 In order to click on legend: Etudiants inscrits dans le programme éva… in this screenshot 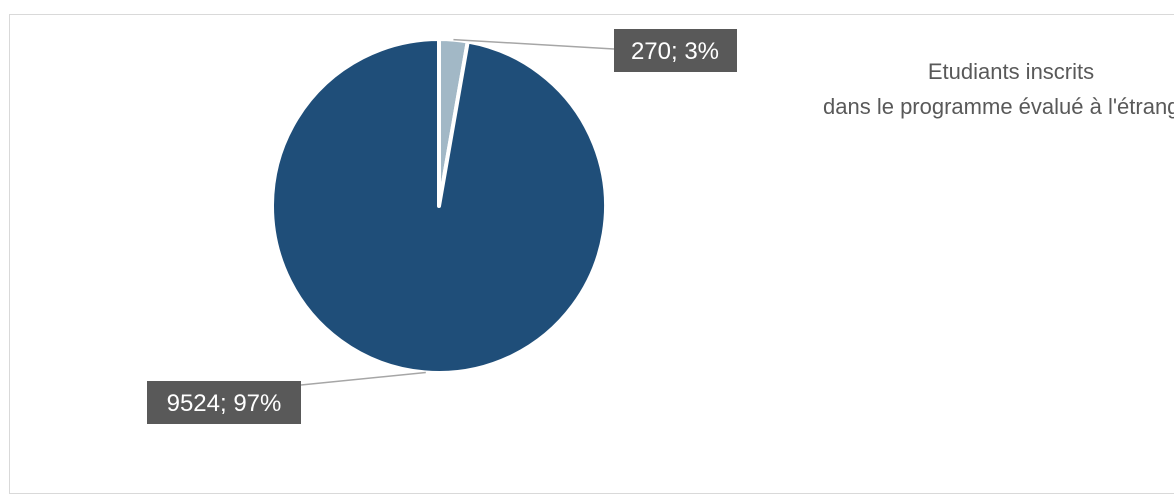, I will do `click(998, 89)`.